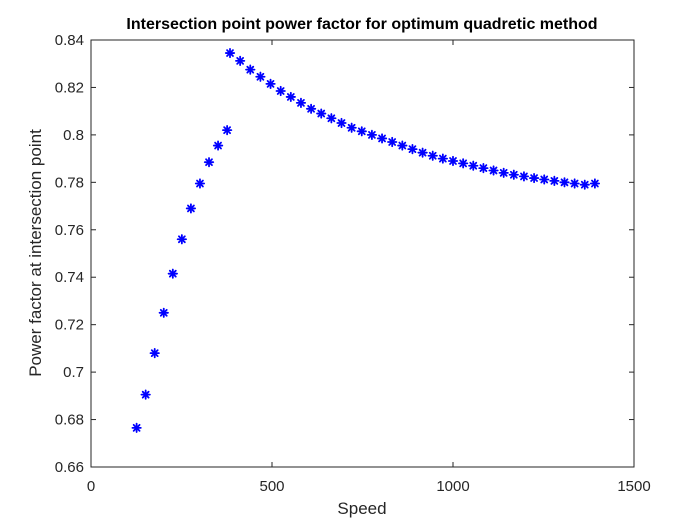  What do you see at coordinates (271, 486) in the screenshot?
I see `x-tick-label: 500` at bounding box center [271, 486].